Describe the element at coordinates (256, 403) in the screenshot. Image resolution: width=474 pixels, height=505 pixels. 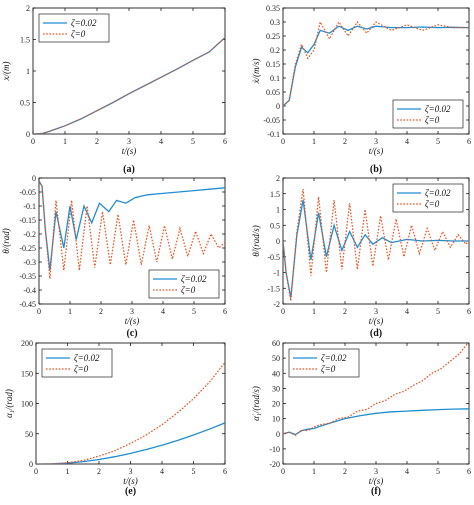
I see `y-axis-label: α̇₁/(rad/s)` at that location.